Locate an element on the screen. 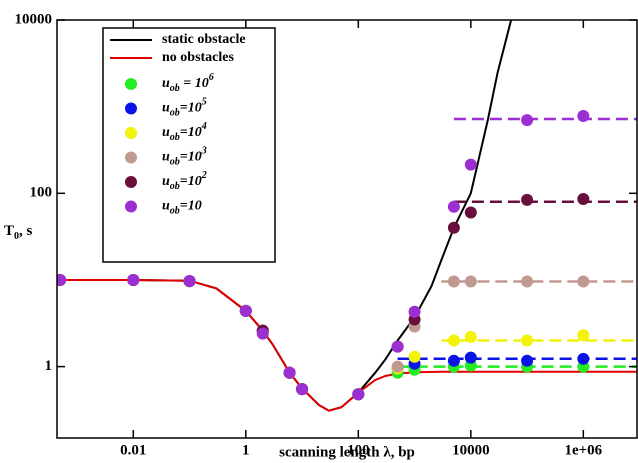  legend-label: uob​=102​ is located at coordinates (184, 181).